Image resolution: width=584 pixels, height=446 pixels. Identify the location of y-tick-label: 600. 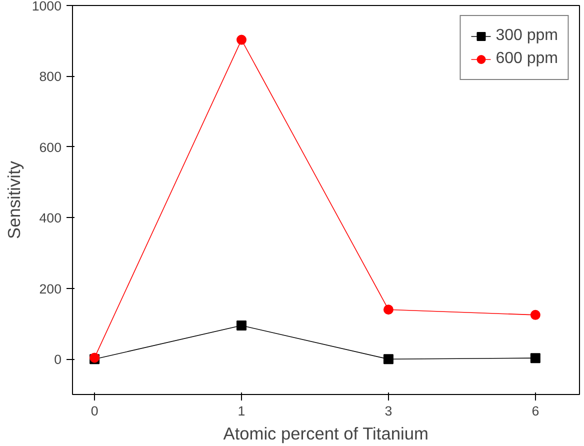
(50, 147).